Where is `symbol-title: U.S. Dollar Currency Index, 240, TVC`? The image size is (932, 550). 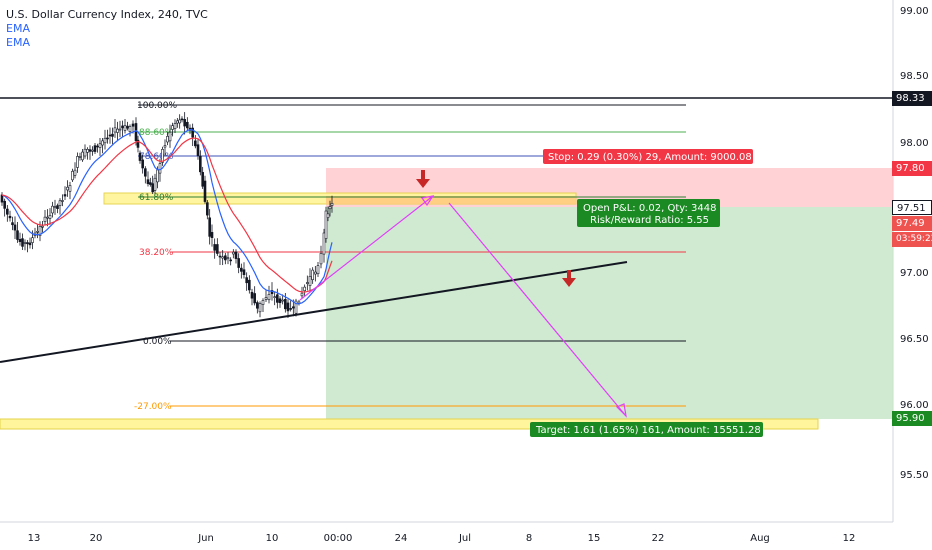
symbol-title: U.S. Dollar Currency Index, 240, TVC is located at coordinates (107, 14).